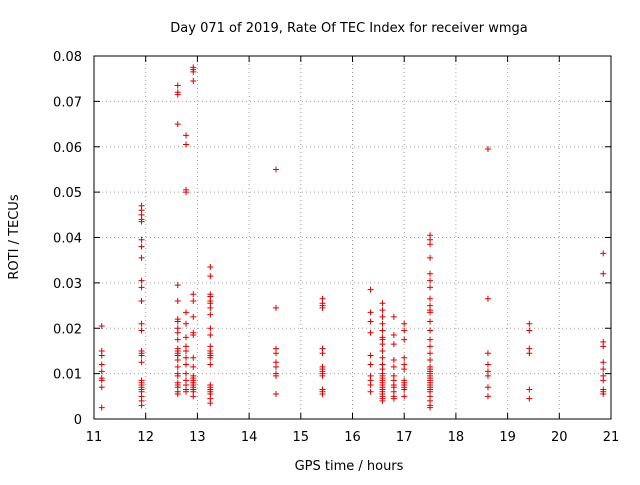  What do you see at coordinates (67, 193) in the screenshot?
I see `y-tick-label: 0.05` at bounding box center [67, 193].